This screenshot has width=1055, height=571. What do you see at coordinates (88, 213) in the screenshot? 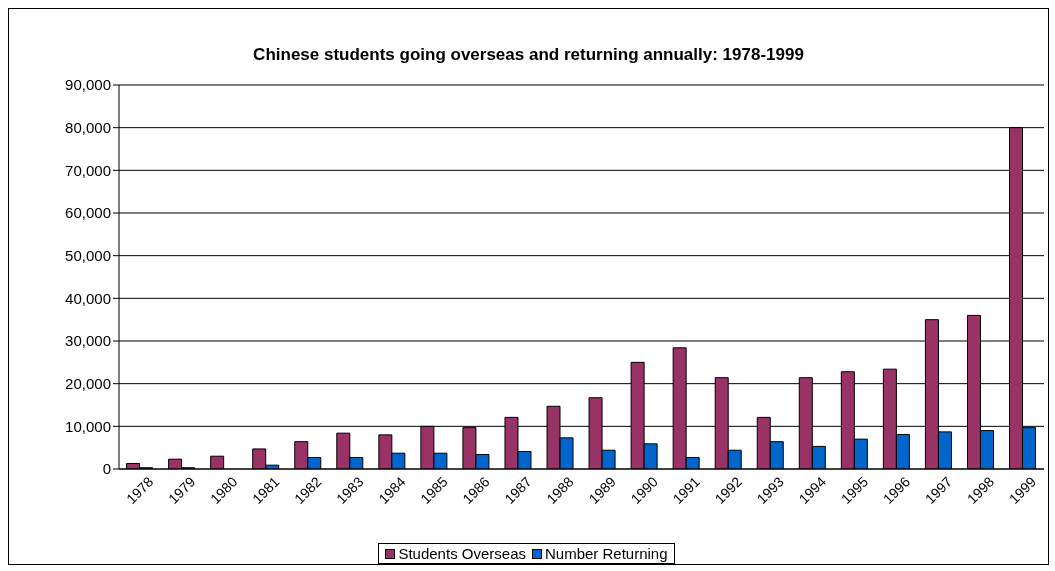
I see `y-tick-label: 60,000` at bounding box center [88, 213].